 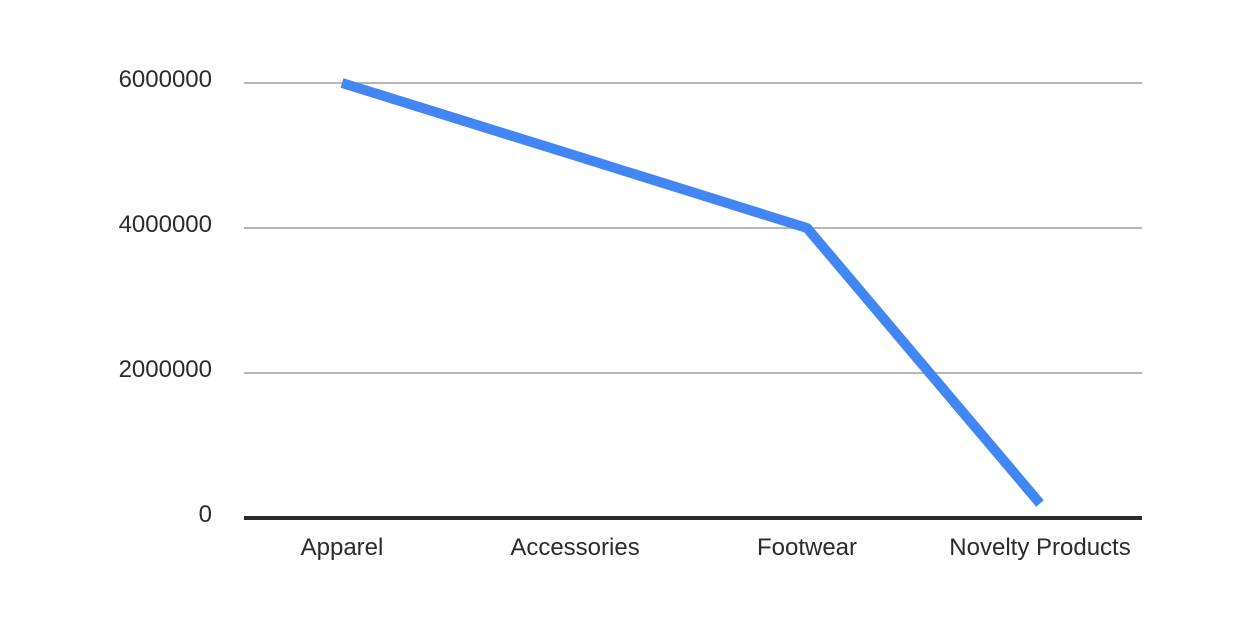 I want to click on y-tick-label: 6000000, so click(x=165, y=79).